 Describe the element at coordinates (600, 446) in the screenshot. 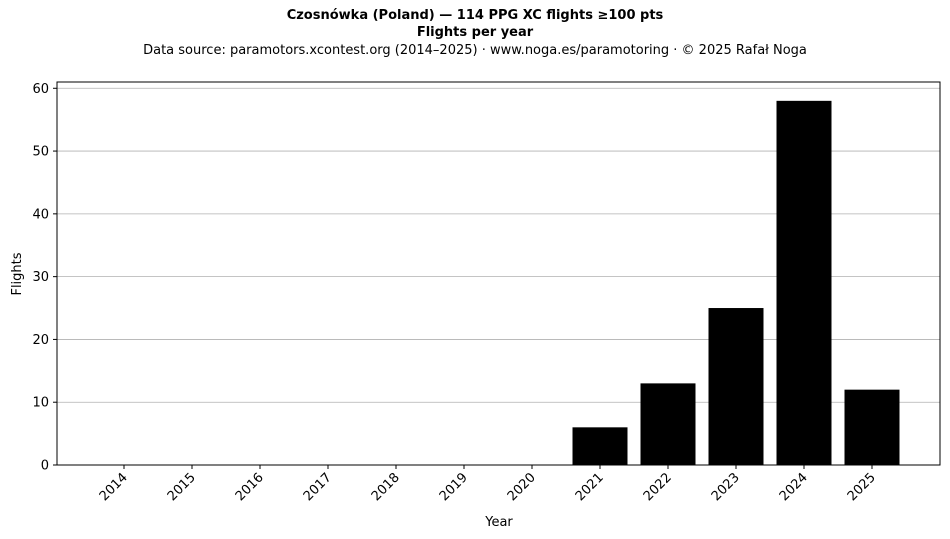

I see `bar-2021` at that location.